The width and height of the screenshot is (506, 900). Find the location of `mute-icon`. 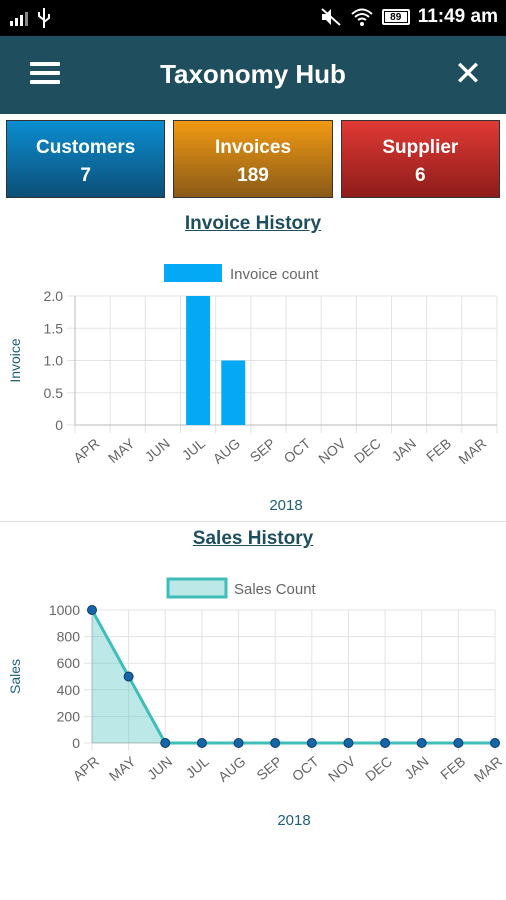

mute-icon is located at coordinates (331, 17).